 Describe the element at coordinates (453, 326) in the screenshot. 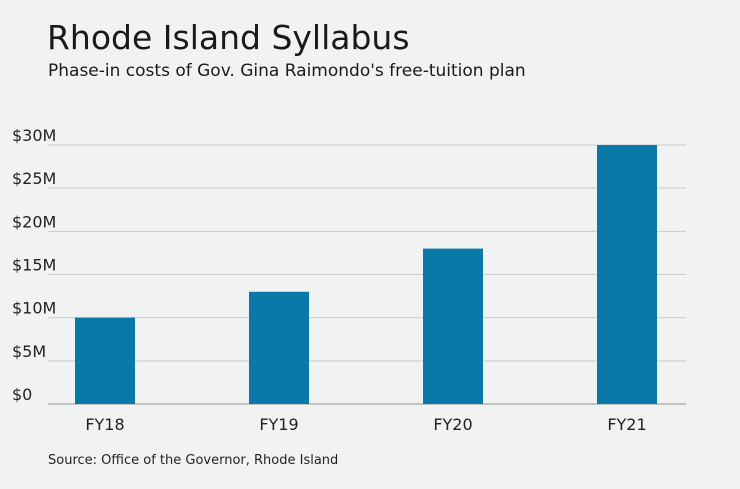

I see `bar-fy20` at that location.